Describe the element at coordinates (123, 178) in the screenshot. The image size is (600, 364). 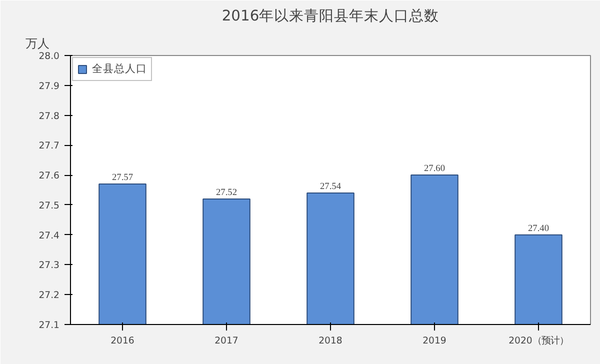
I see `text: 27.57` at that location.